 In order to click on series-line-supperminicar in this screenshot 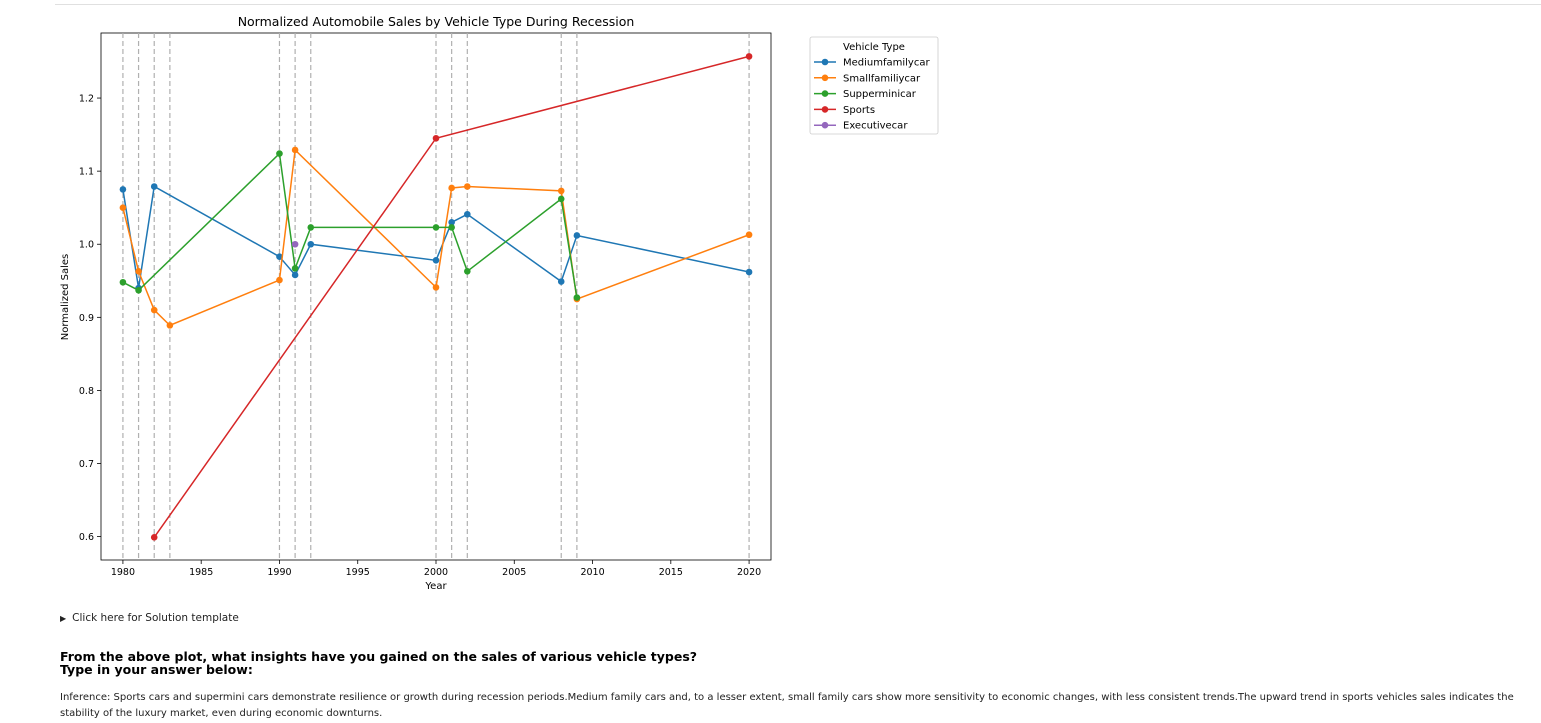, I will do `click(350, 225)`.